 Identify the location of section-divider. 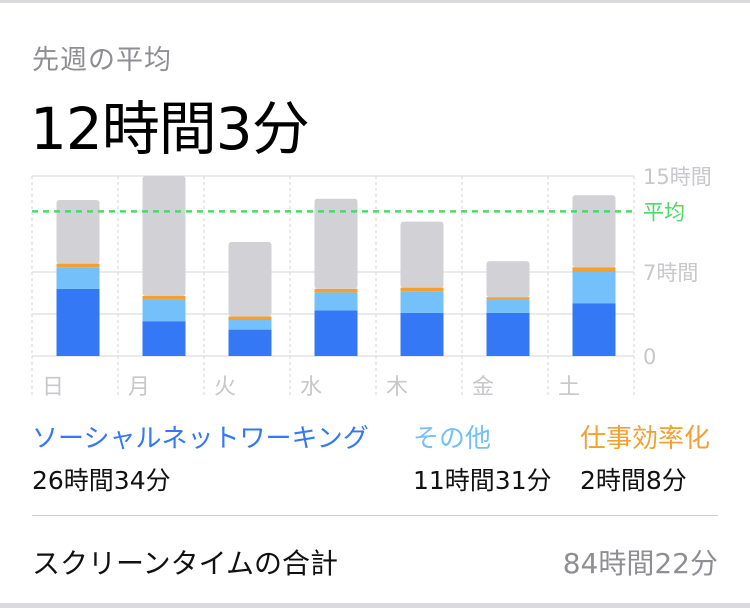
(375, 515).